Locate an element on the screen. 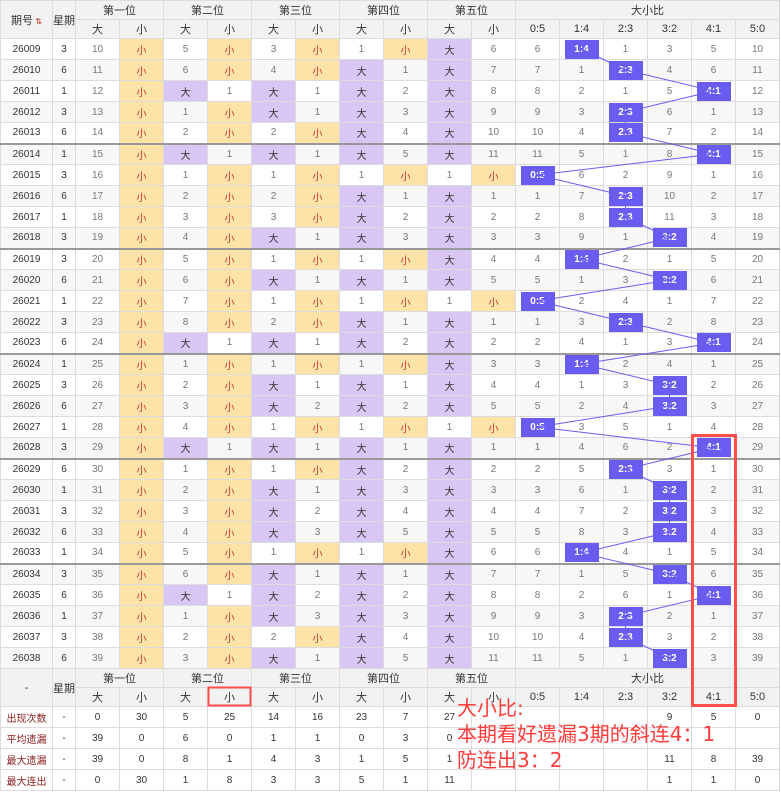 This screenshot has width=781, height=793. big-omission-cell: 33 is located at coordinates (97, 532).